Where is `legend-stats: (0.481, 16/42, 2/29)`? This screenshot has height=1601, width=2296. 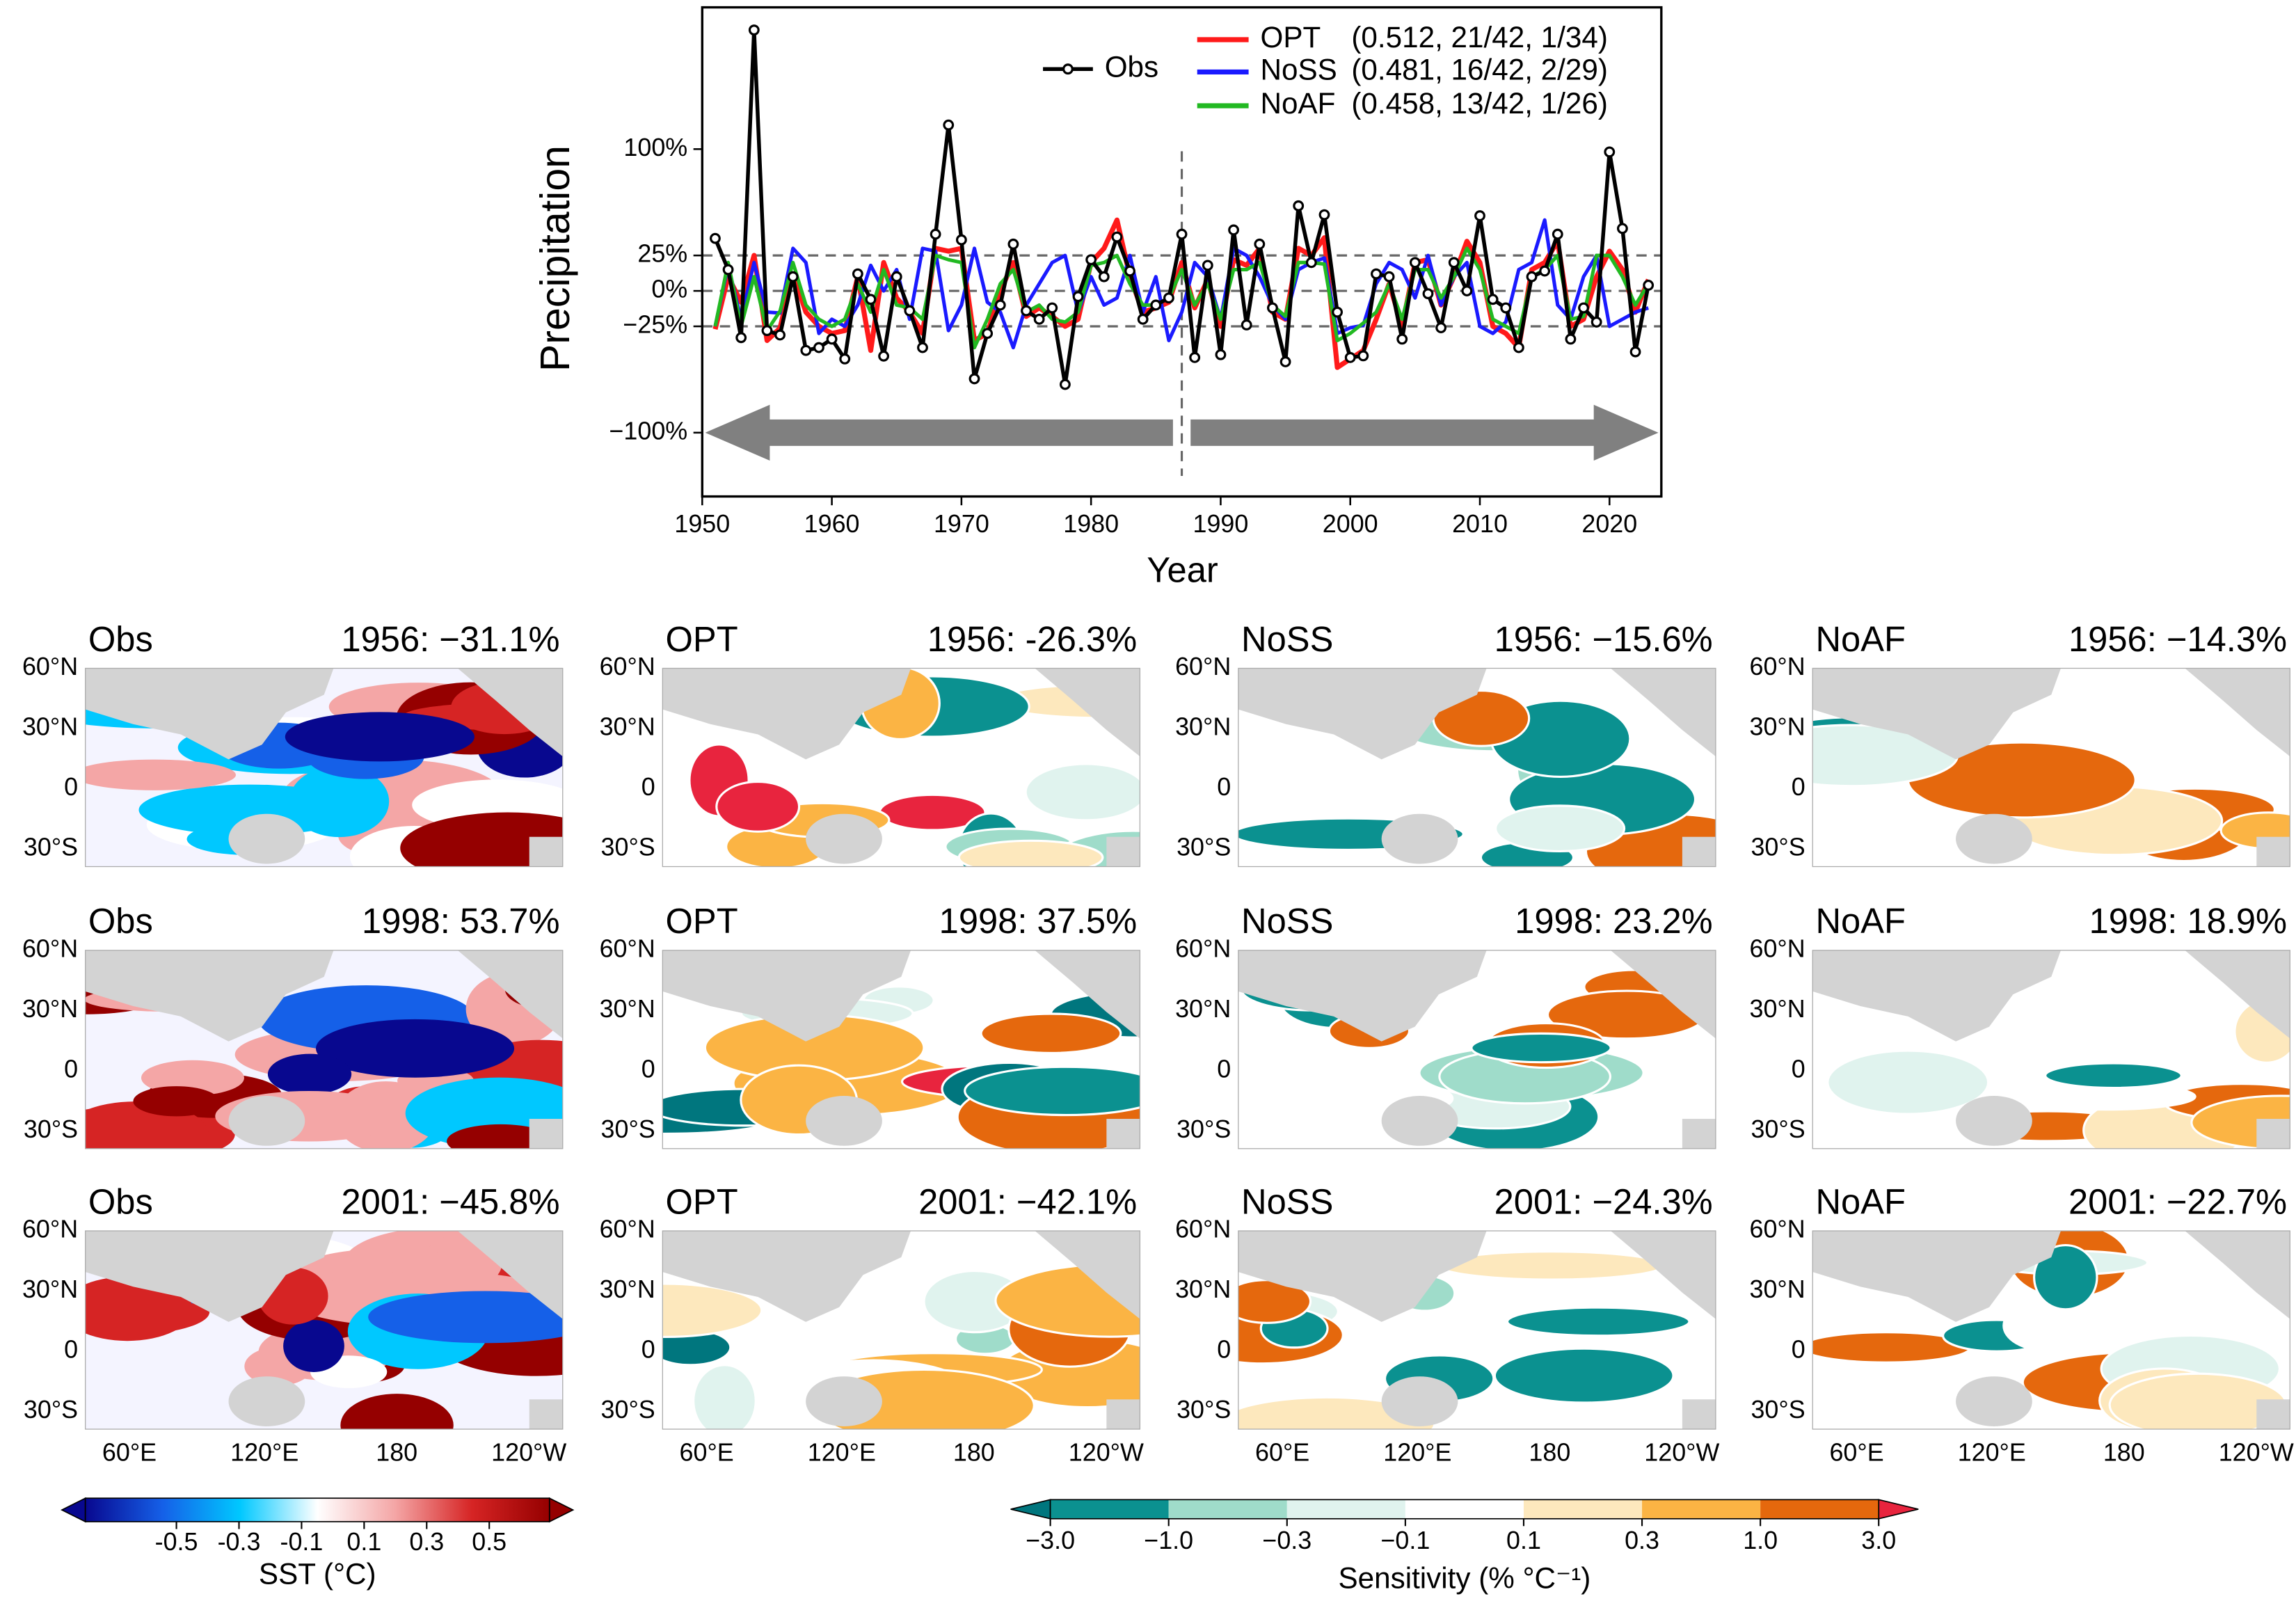 legend-stats: (0.481, 16/42, 2/29) is located at coordinates (1480, 70).